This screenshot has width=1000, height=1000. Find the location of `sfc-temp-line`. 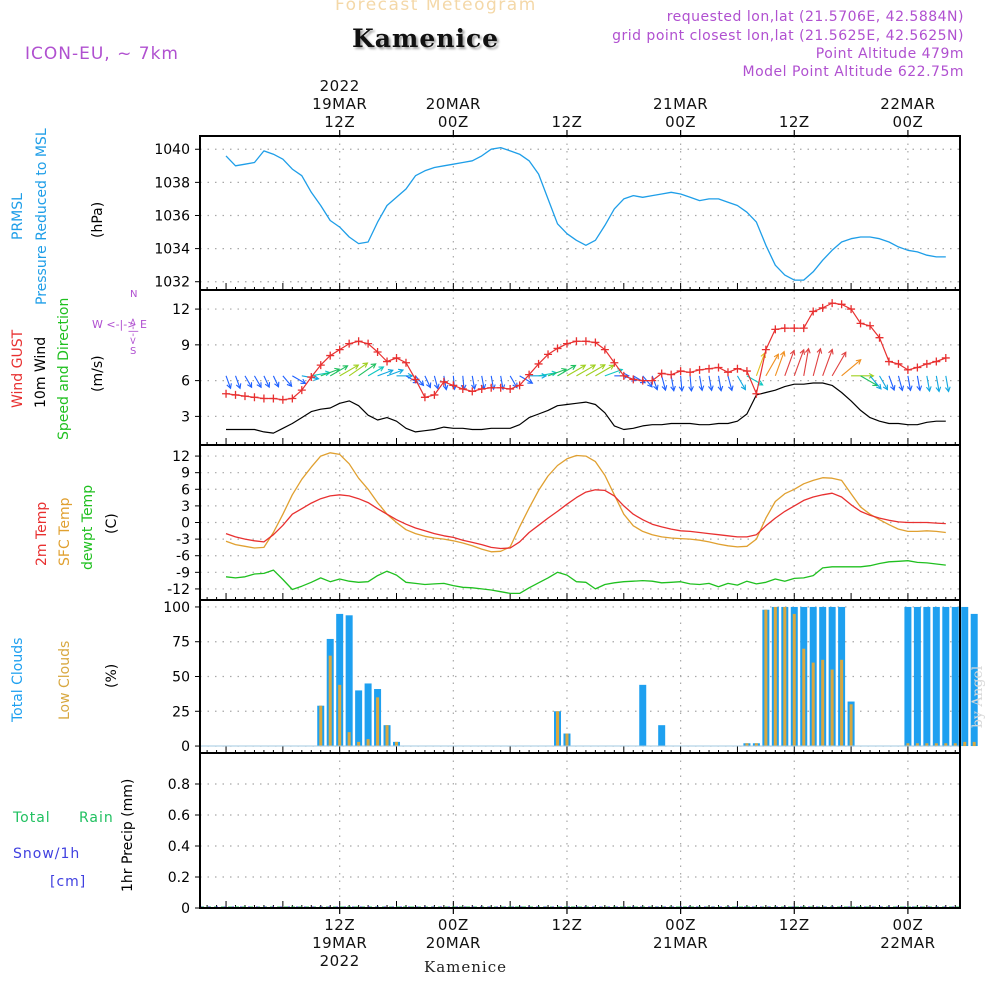

sfc-temp-line is located at coordinates (585, 502).